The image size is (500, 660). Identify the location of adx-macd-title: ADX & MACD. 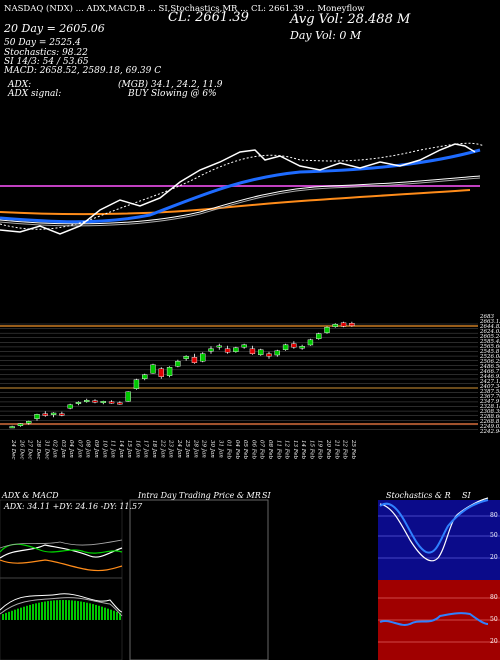
(30, 495).